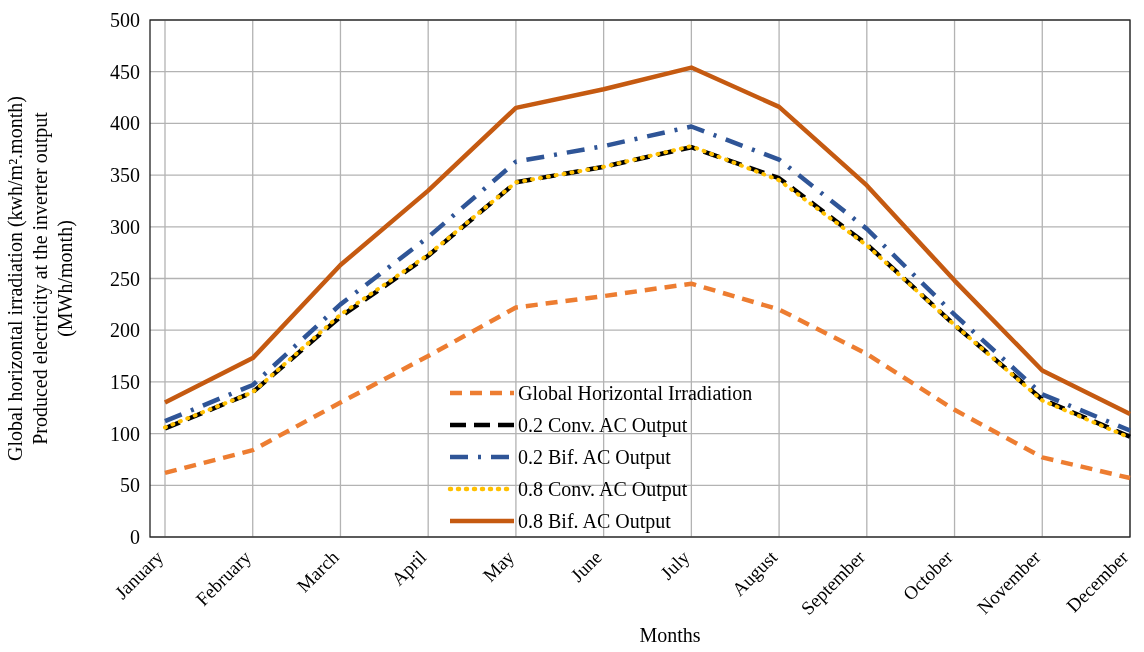 The image size is (1144, 652). What do you see at coordinates (125, 330) in the screenshot?
I see `y-tick-label: 200` at bounding box center [125, 330].